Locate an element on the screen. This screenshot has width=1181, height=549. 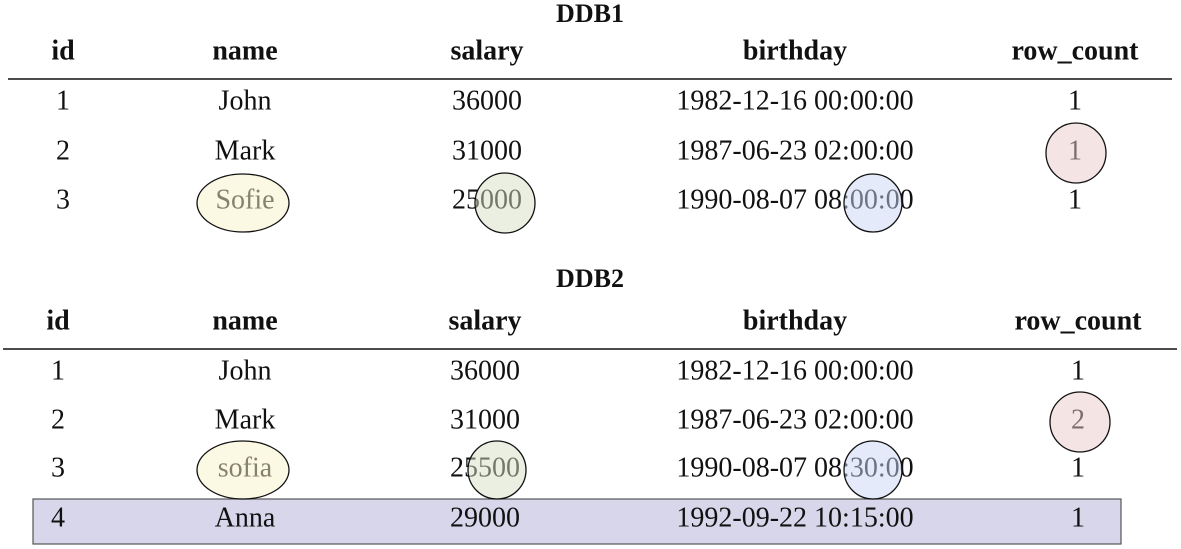
table-cell: 4 is located at coordinates (58, 517).